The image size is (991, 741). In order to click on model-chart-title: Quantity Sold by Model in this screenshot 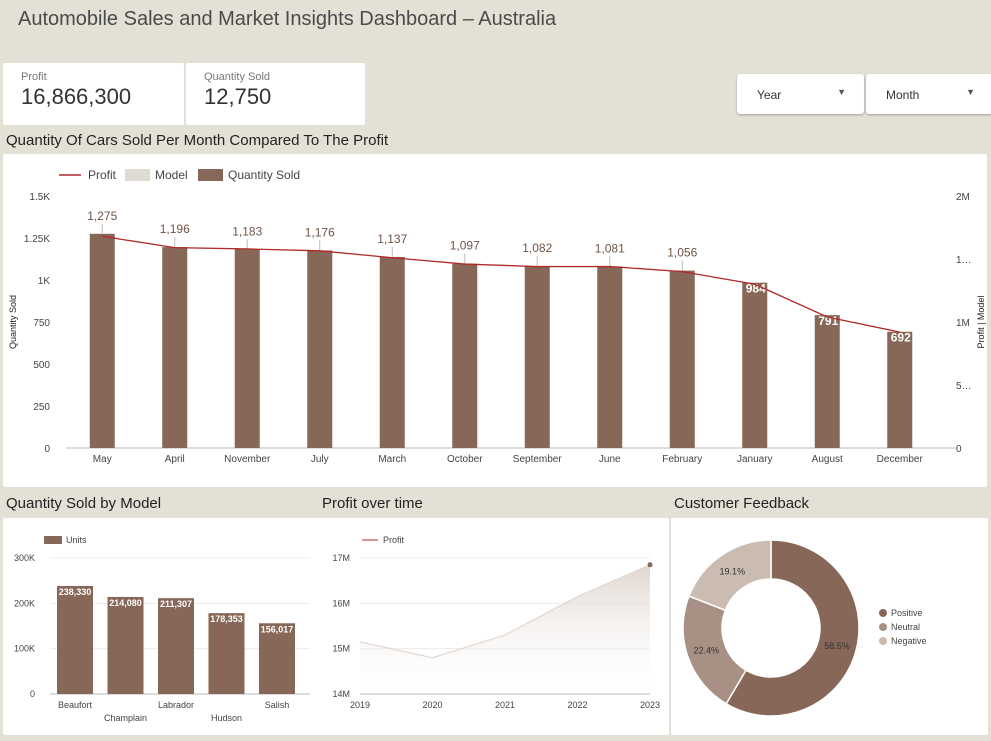, I will do `click(84, 503)`.